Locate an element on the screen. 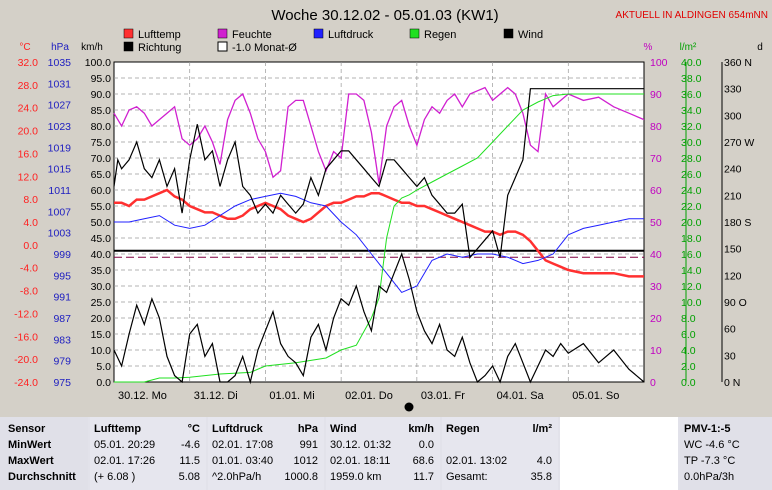  axis-tick-label: 300 is located at coordinates (733, 116).